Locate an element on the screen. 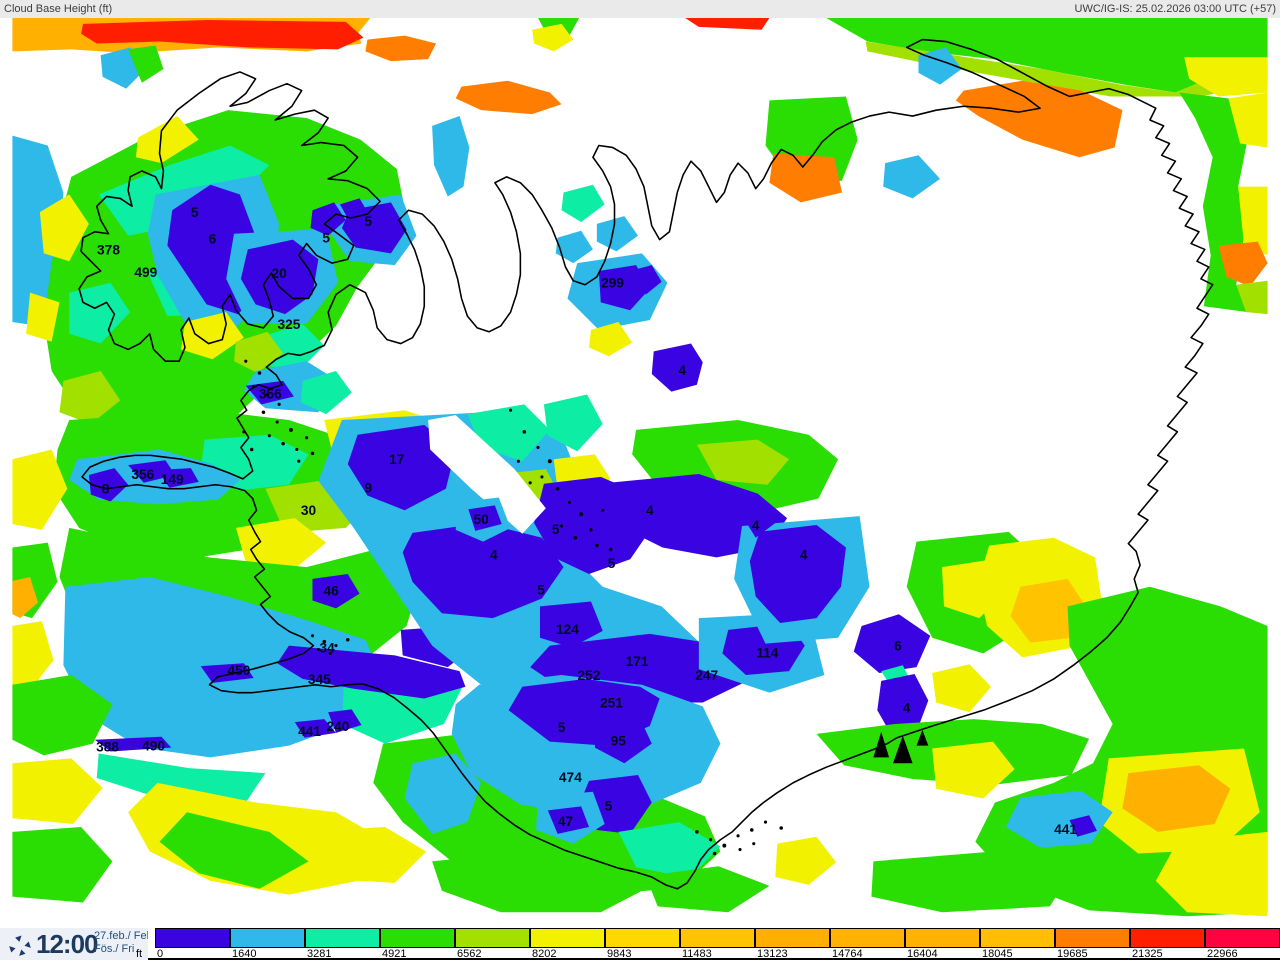  model-run-info: UWC/IG-IS: 25.02.2026 03:00 UTC (+57) is located at coordinates (1175, 9).